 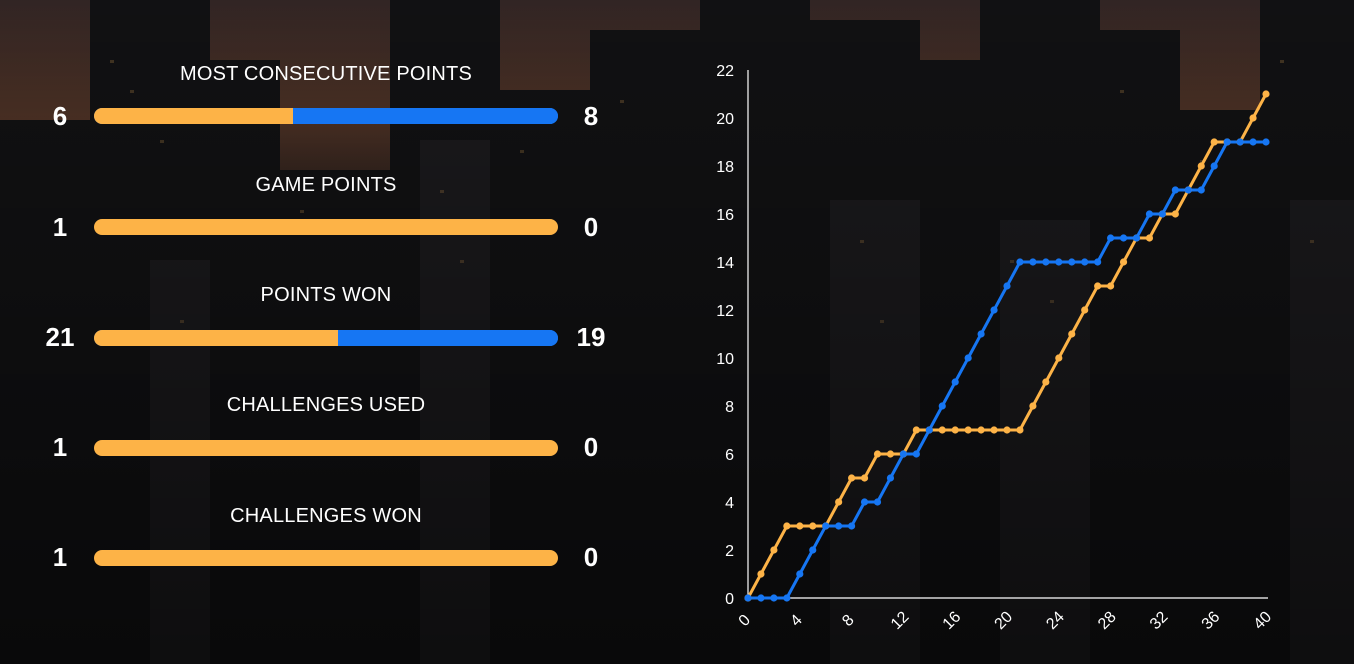 I want to click on stat-right-value-challenges-won: 0, so click(x=591, y=557).